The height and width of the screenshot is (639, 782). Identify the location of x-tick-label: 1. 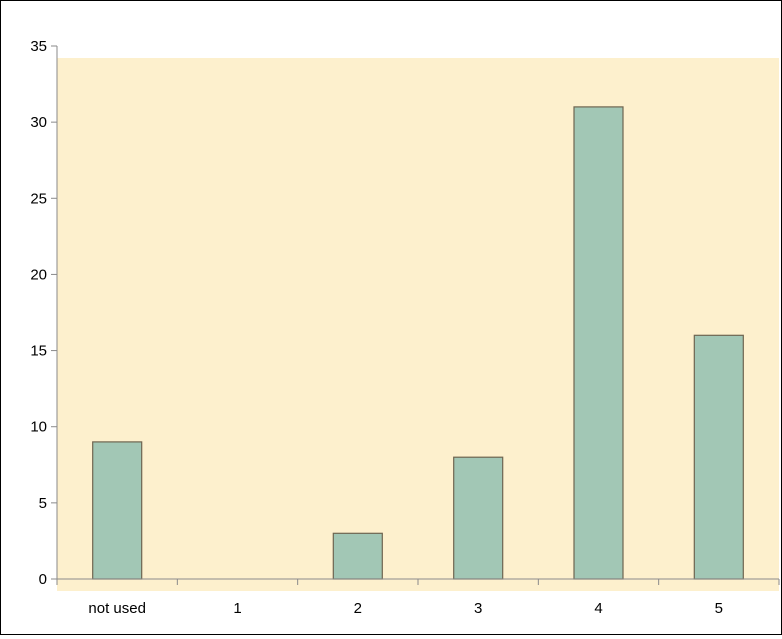
(237, 608).